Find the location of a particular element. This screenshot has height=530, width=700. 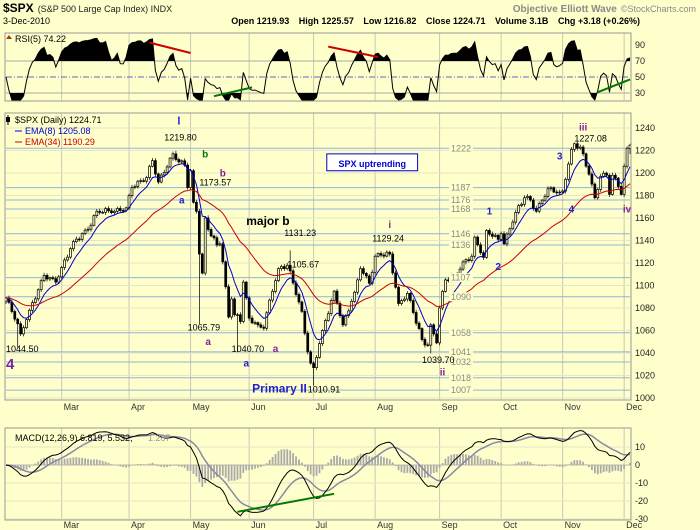

wave-label: 1040.70 is located at coordinates (248, 349).